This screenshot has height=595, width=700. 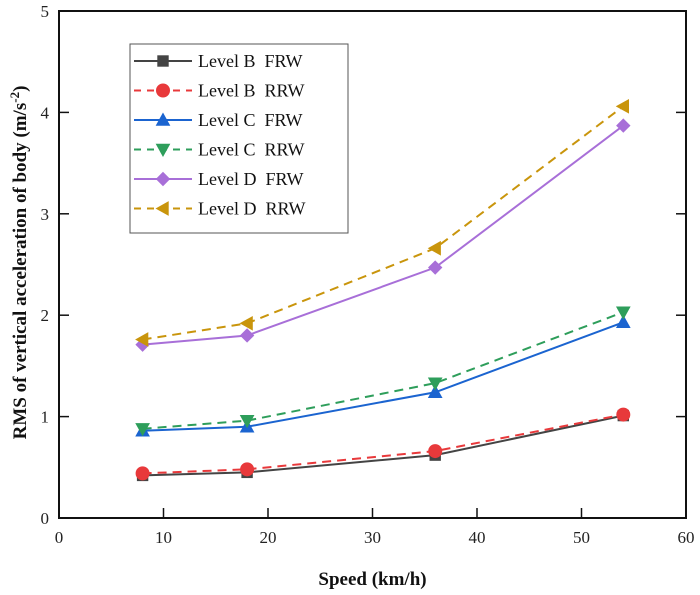 I want to click on legend-item: Level B FRW, so click(x=218, y=61).